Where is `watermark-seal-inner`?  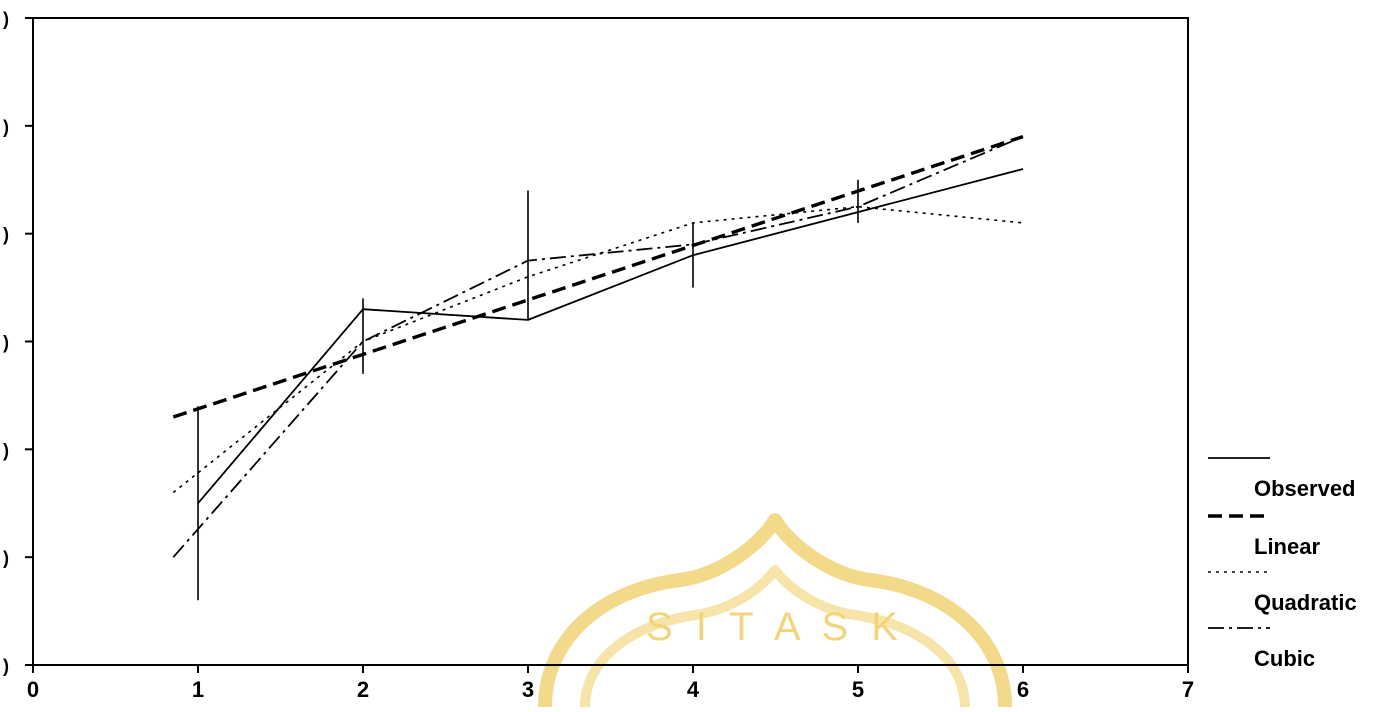
watermark-seal-inner is located at coordinates (775, 636).